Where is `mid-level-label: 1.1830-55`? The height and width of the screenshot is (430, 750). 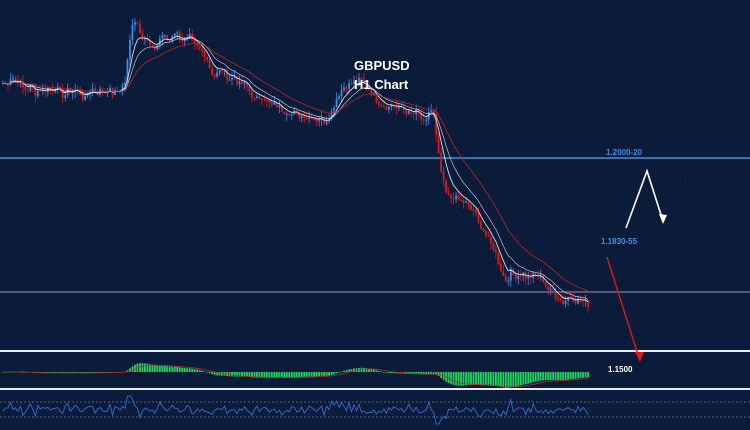
mid-level-label: 1.1830-55 is located at coordinates (619, 241).